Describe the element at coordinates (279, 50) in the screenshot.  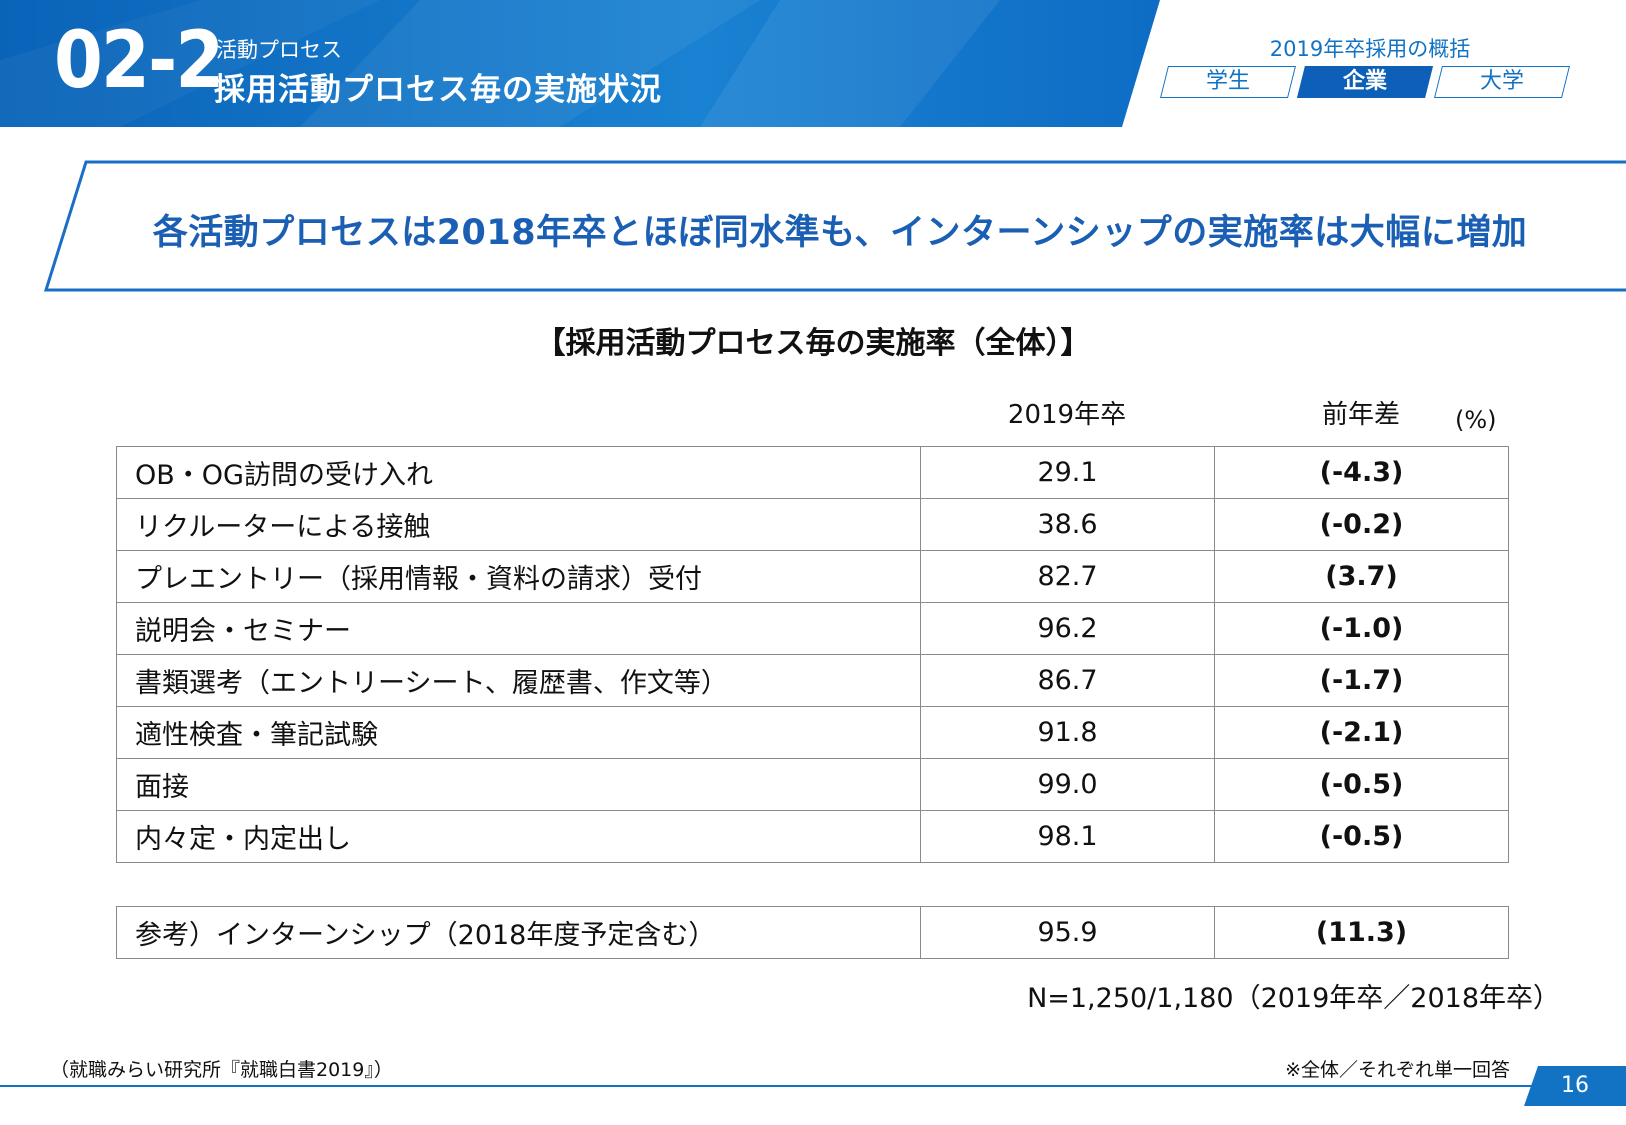
I see `section-subtitle: 活動プロセス` at that location.